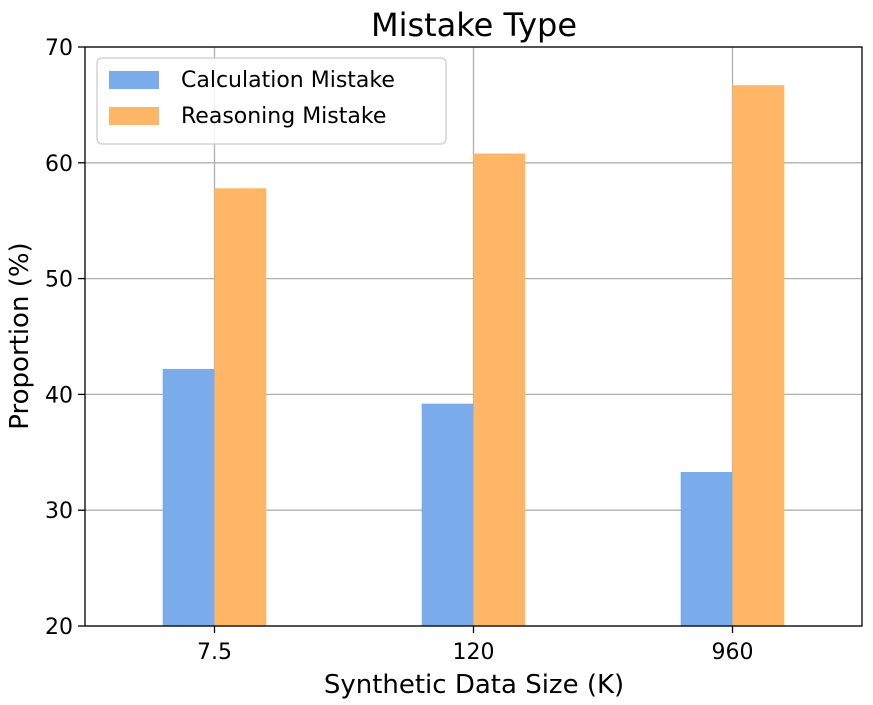 This screenshot has height=705, width=873. I want to click on legend-label-1: Reasoning Mistake, so click(283, 116).